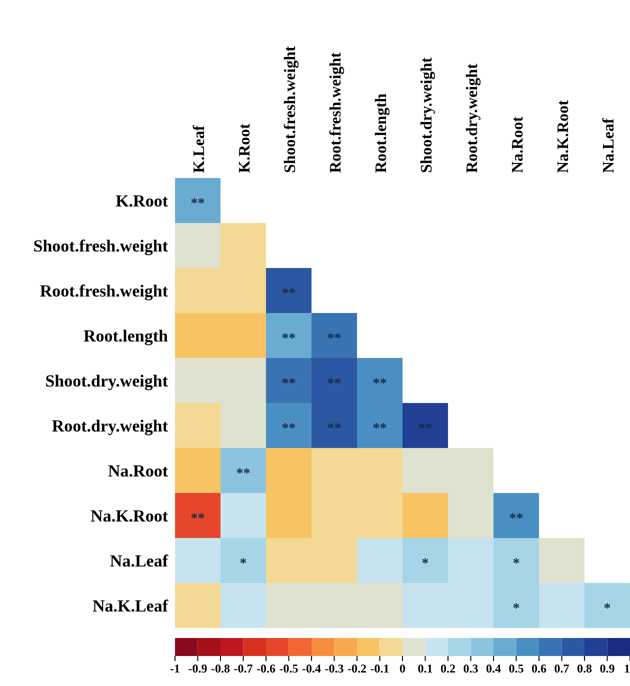  What do you see at coordinates (100, 246) in the screenshot?
I see `y-tick-label: Shoot.fresh.weight` at bounding box center [100, 246].